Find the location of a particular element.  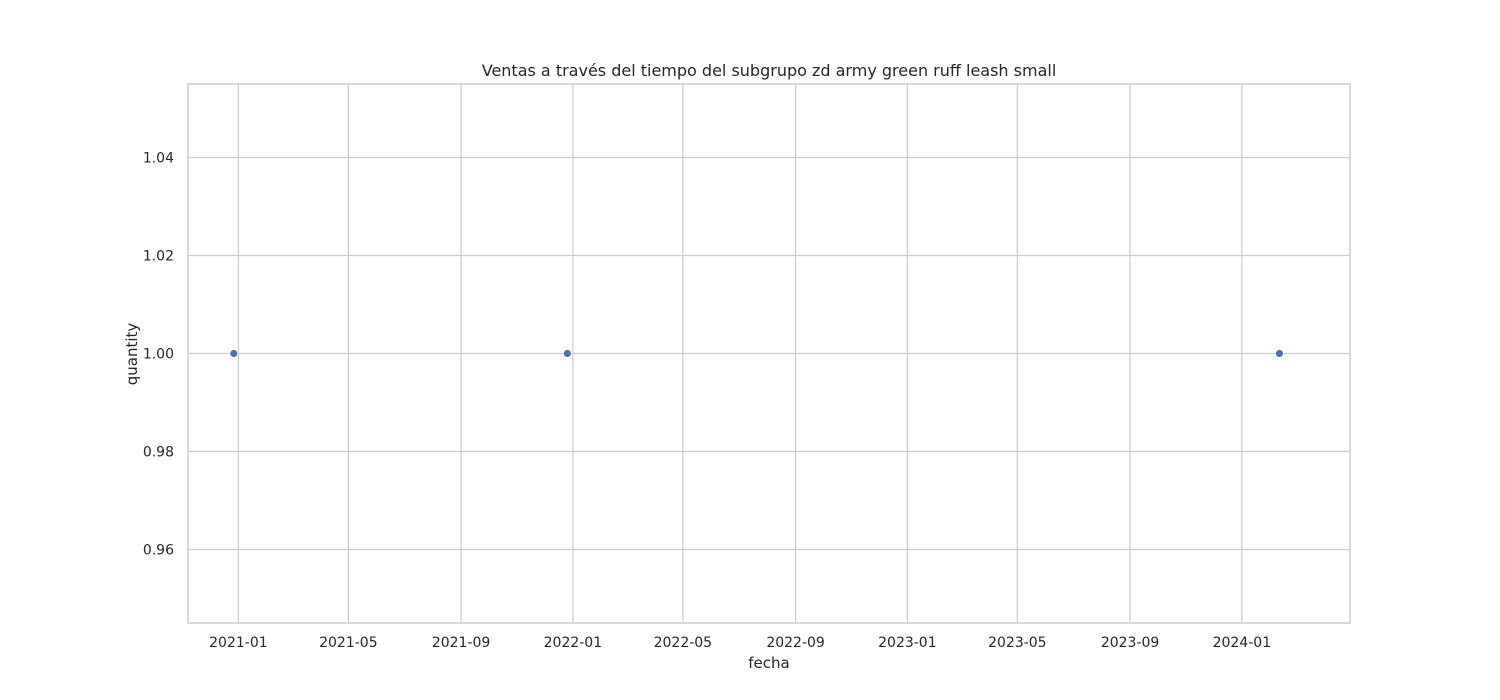

x-tick-label: 2023-05 is located at coordinates (1017, 643).